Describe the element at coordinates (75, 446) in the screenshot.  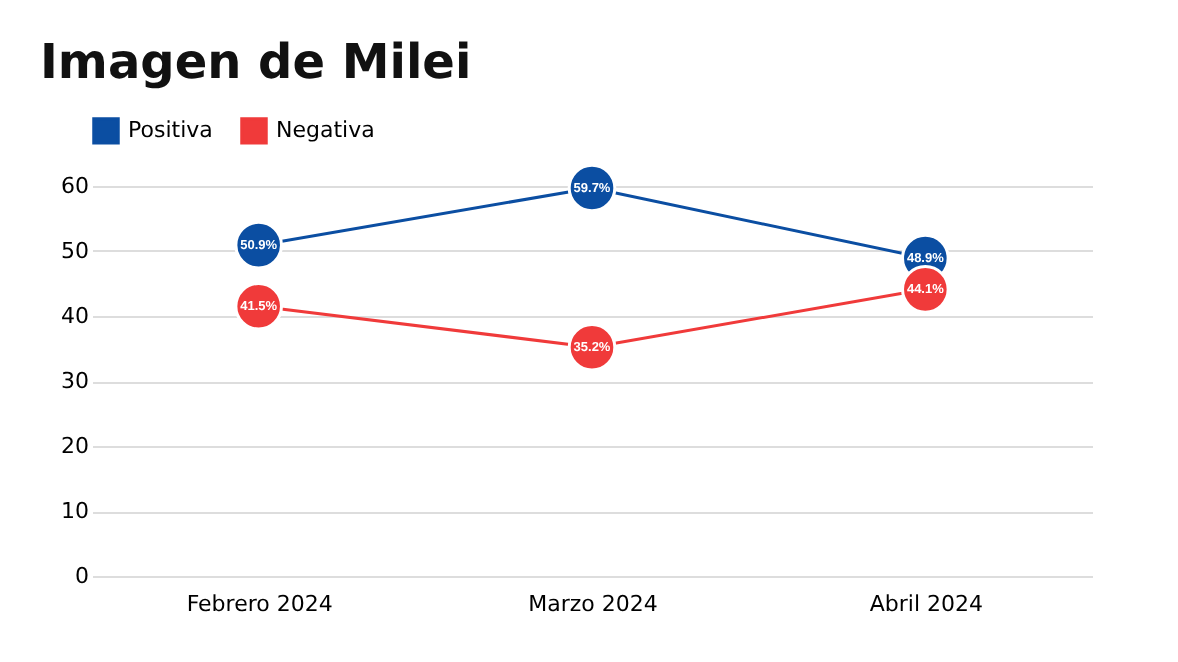
I see `y-tick-label: 20` at that location.